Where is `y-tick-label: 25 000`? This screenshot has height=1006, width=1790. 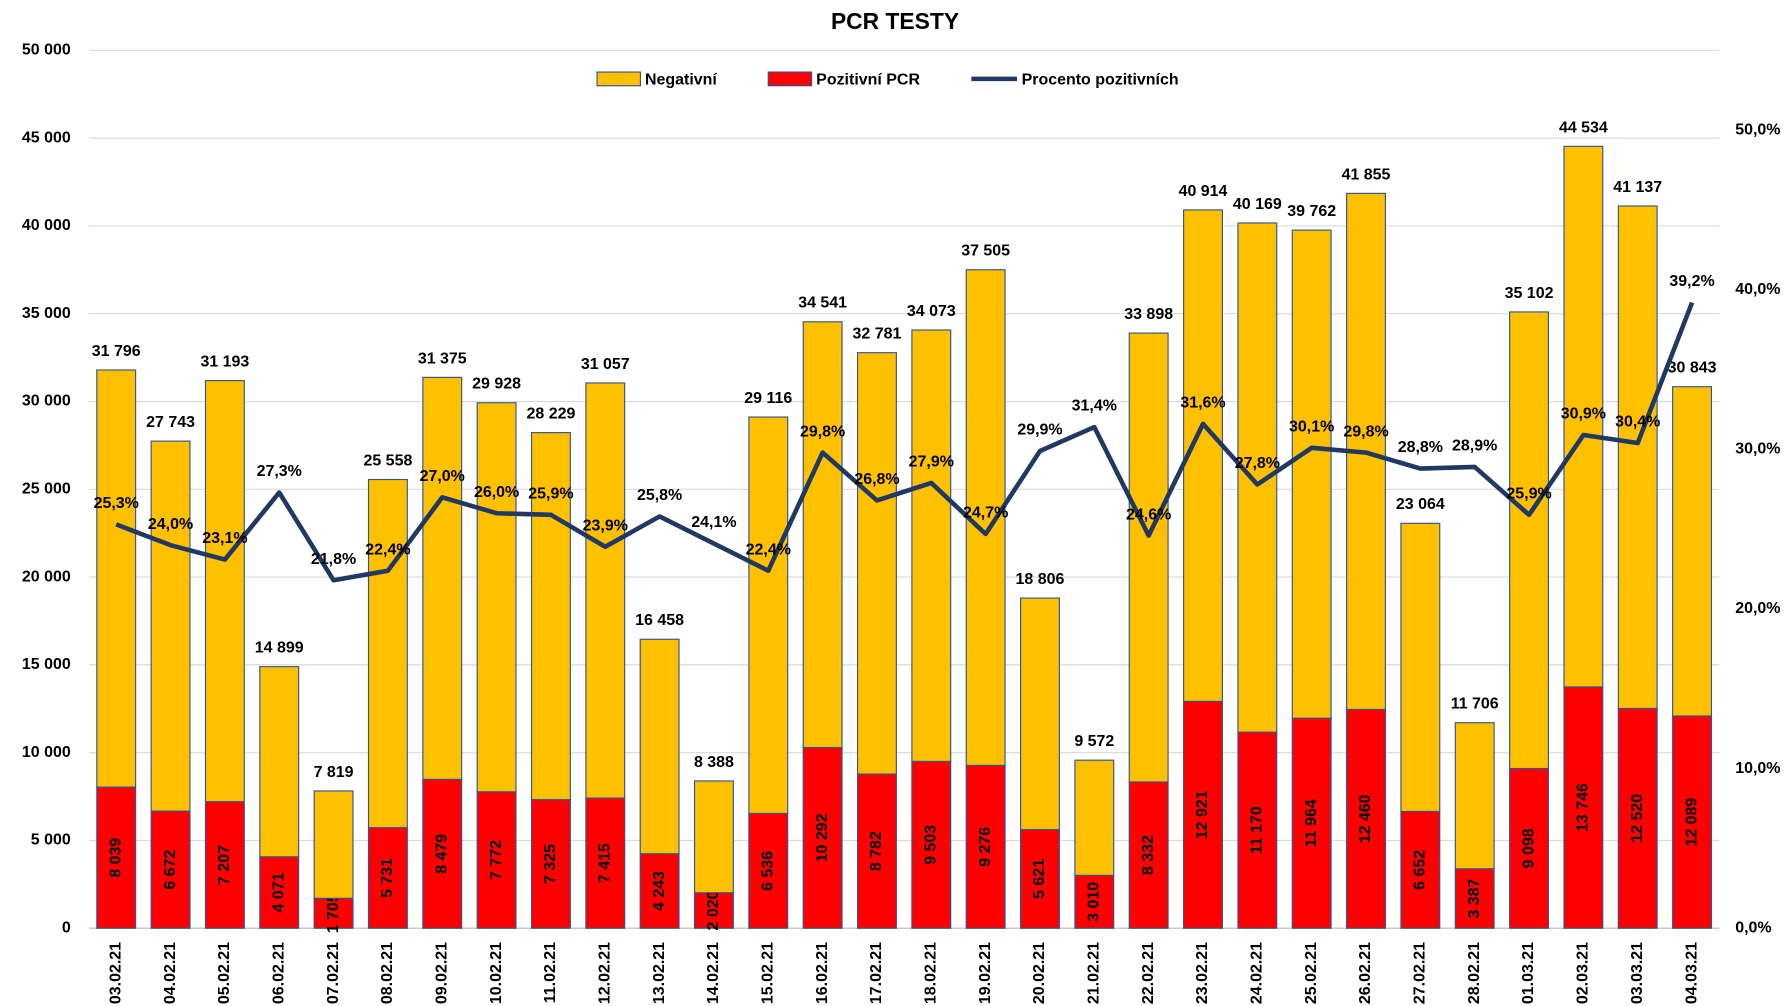
y-tick-label: 25 000 is located at coordinates (46, 489).